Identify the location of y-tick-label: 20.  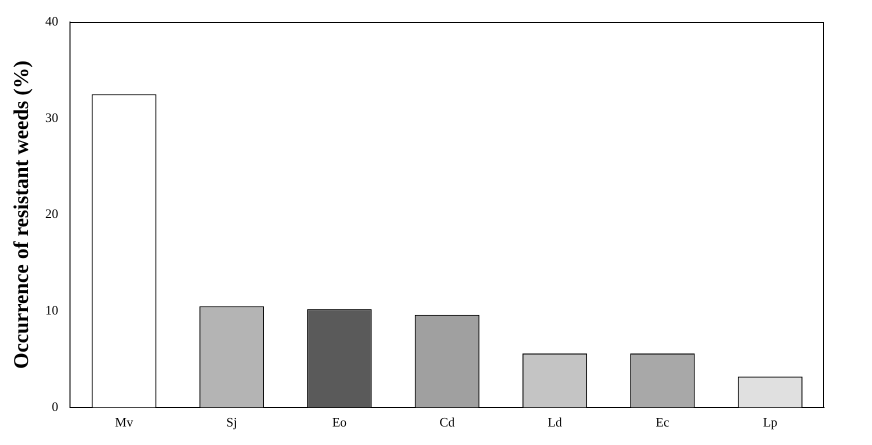
(51, 214).